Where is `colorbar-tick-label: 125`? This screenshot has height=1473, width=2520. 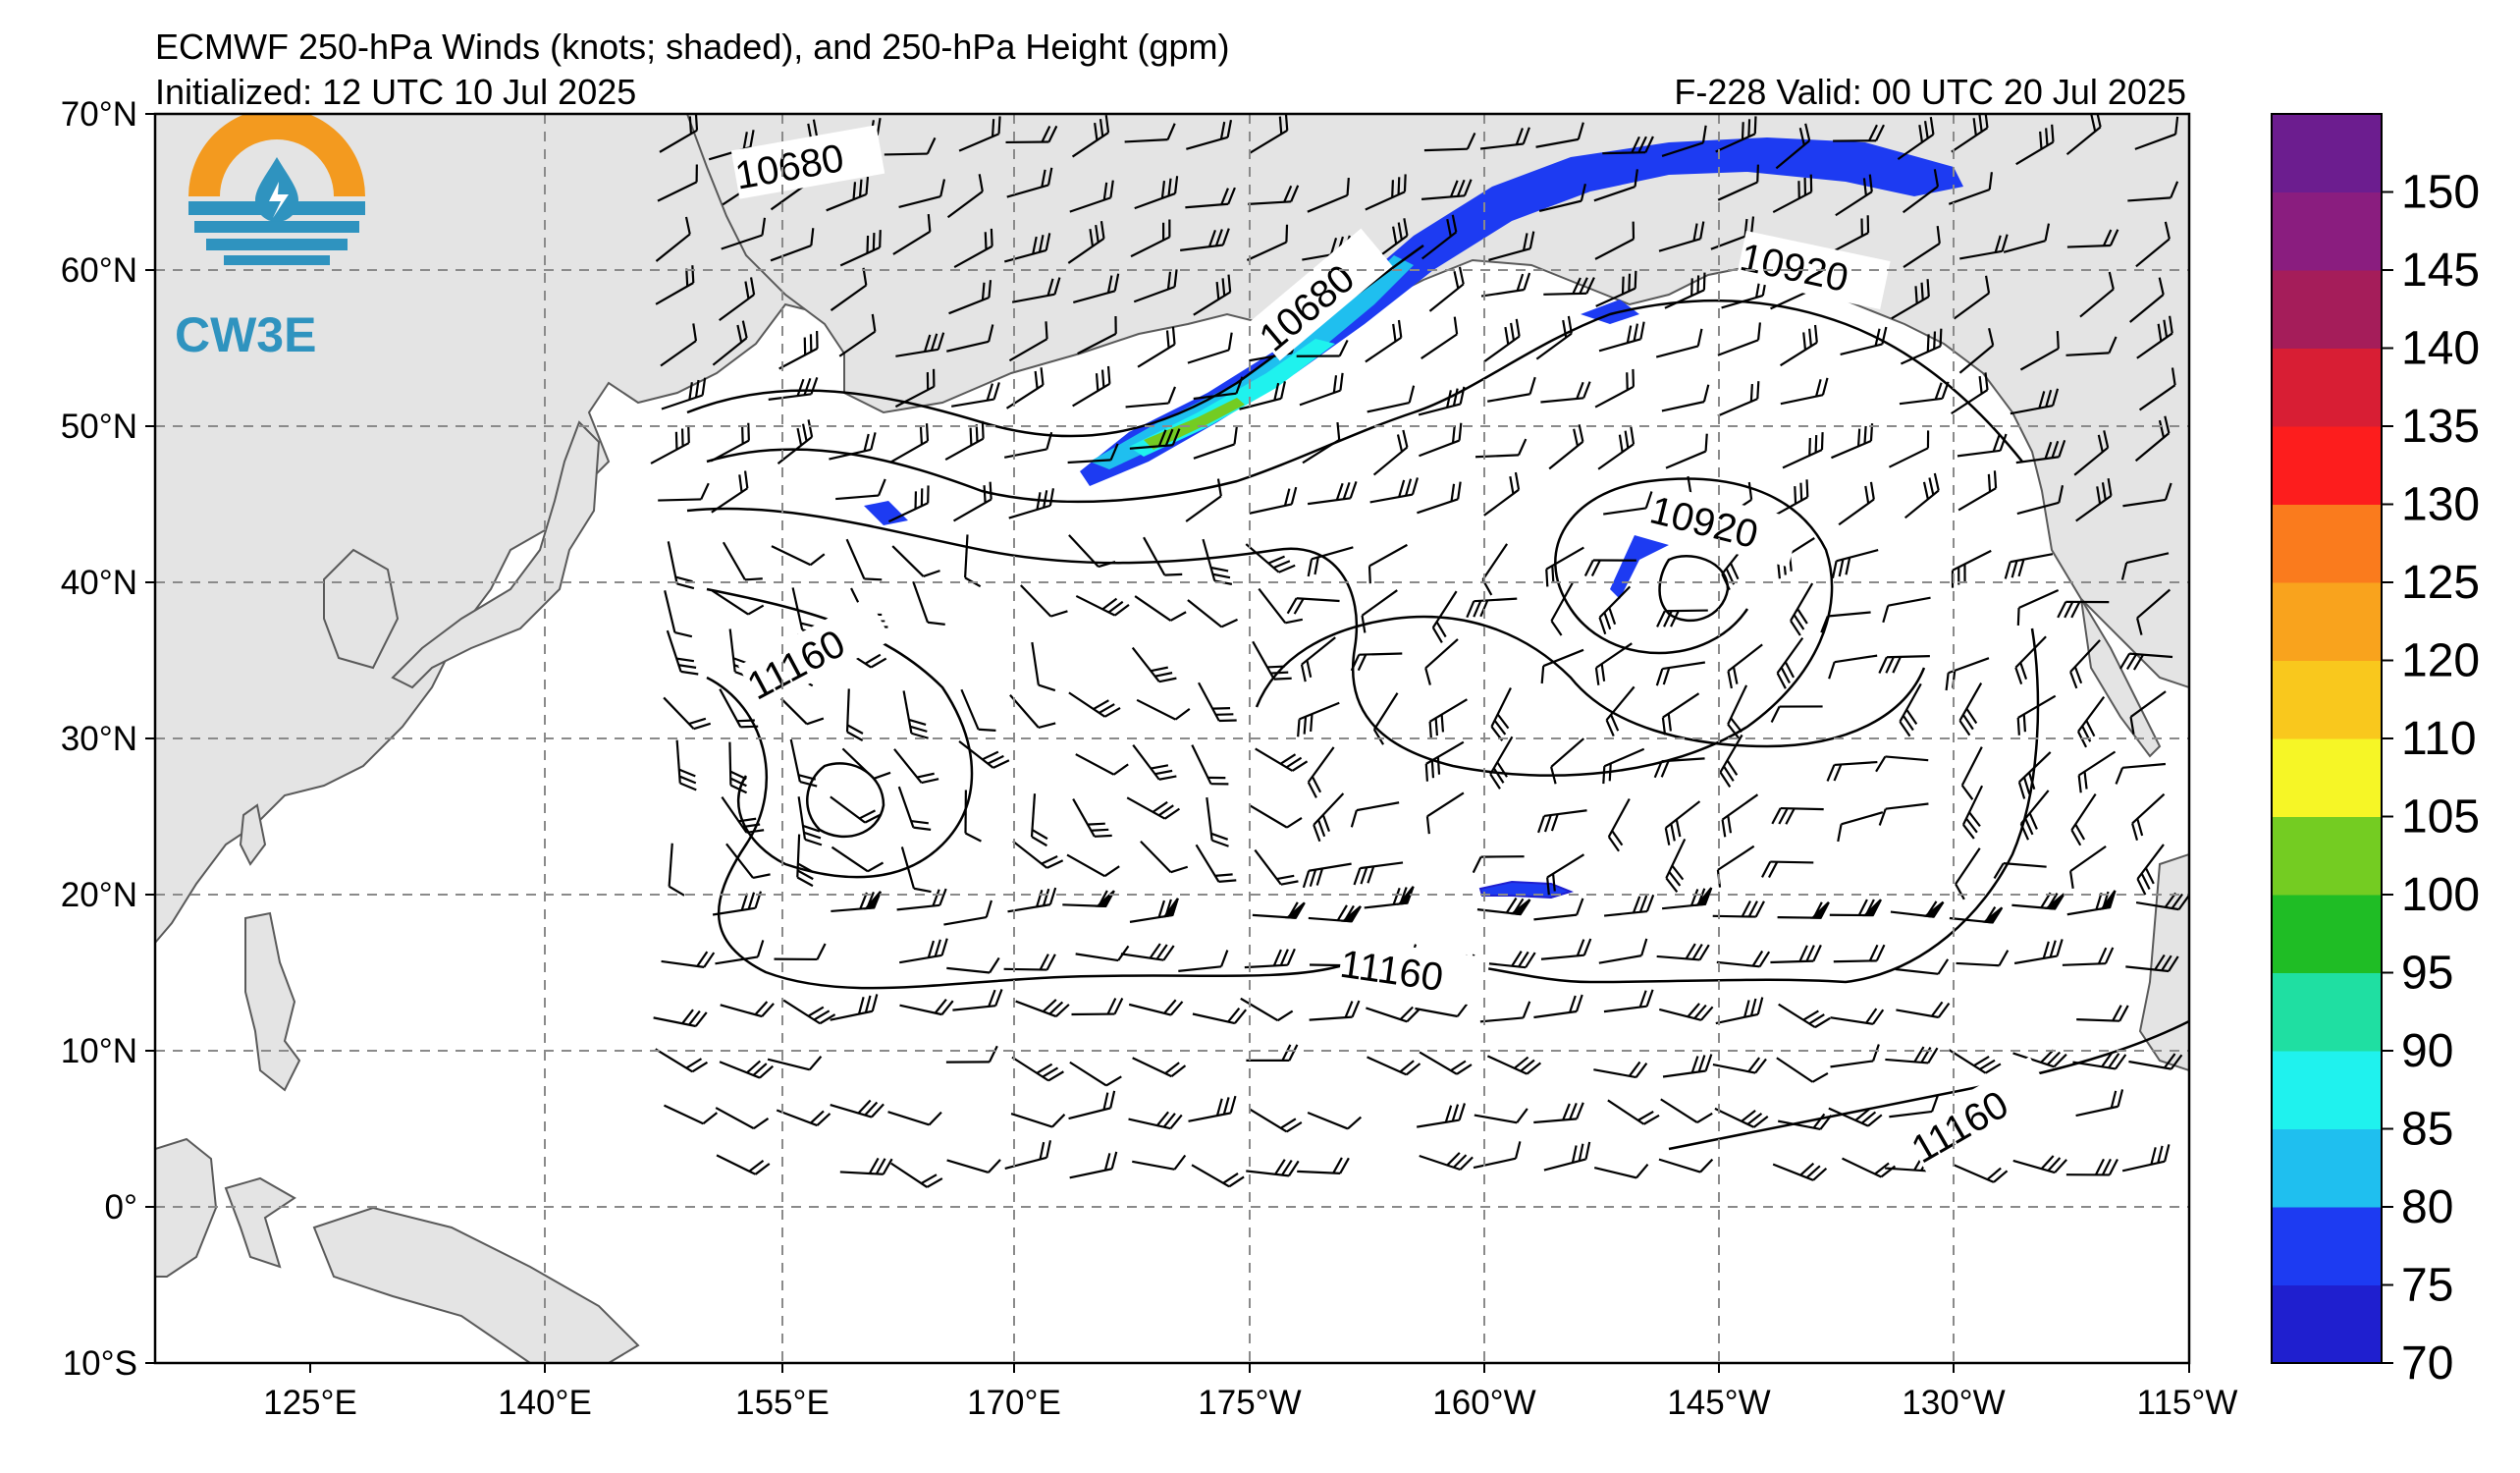 colorbar-tick-label: 125 is located at coordinates (2440, 583).